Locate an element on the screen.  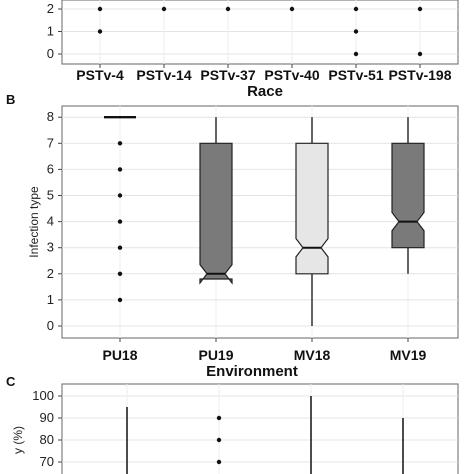
panel-b-label: B is located at coordinates (10, 99).